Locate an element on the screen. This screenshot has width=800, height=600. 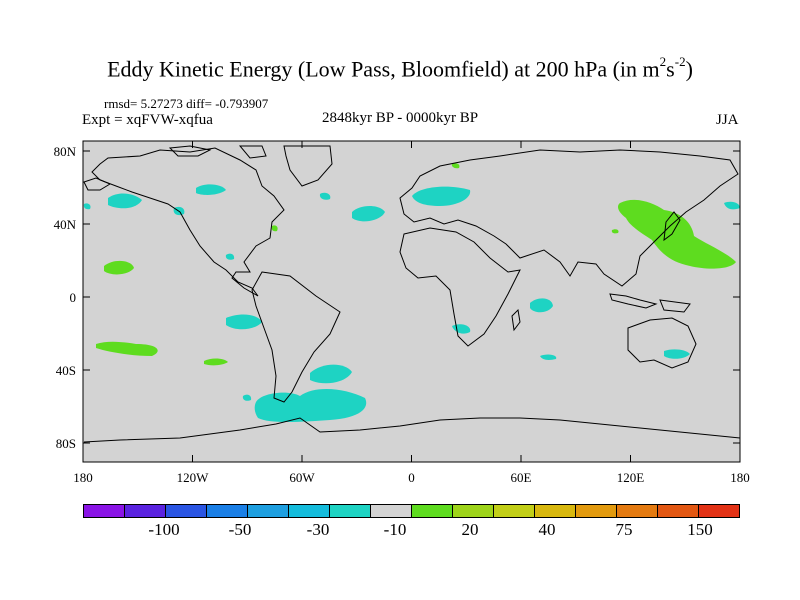
season-label: JJA is located at coordinates (727, 120).